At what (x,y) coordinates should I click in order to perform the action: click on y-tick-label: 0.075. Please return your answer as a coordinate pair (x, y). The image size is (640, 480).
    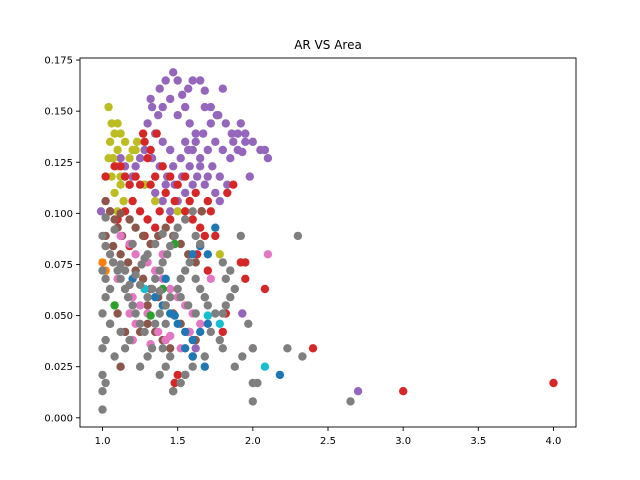
    Looking at the image, I should click on (58, 265).